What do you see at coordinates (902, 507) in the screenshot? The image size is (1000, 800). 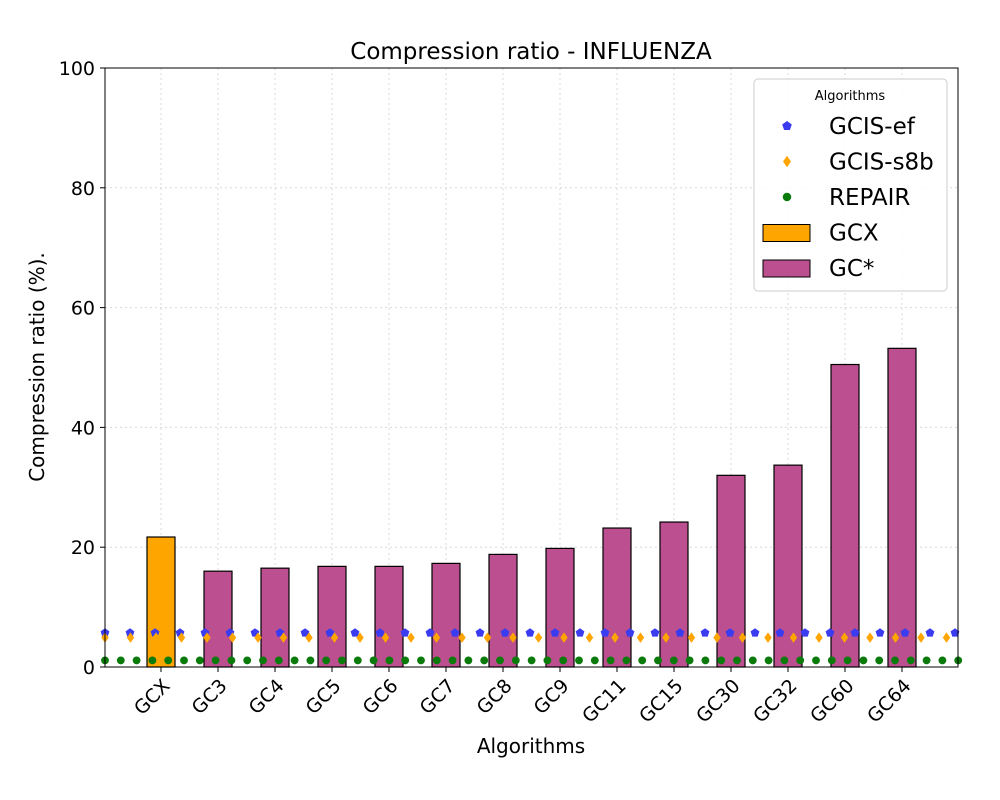 I see `bar-gc64` at bounding box center [902, 507].